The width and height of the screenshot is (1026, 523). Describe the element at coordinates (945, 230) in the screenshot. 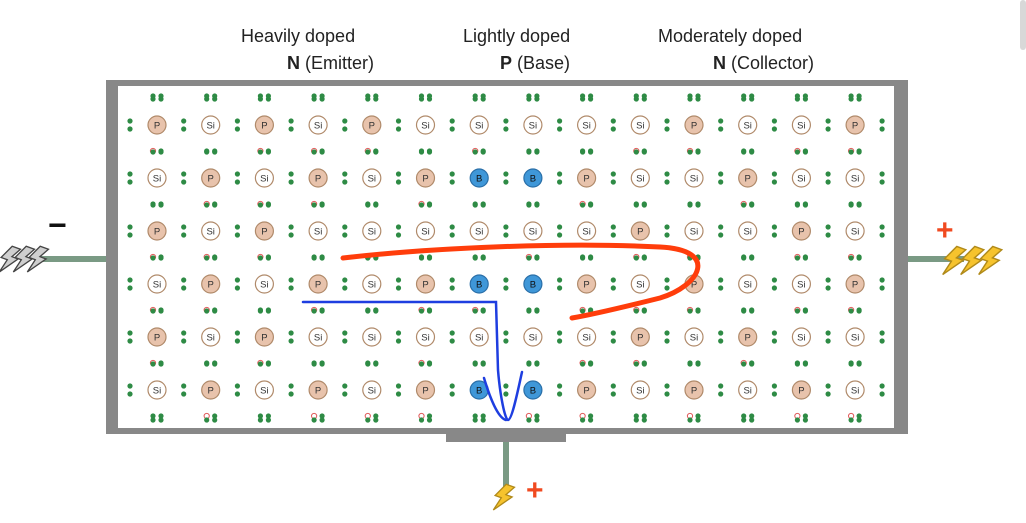

I see `collector-positive-sign: +` at that location.